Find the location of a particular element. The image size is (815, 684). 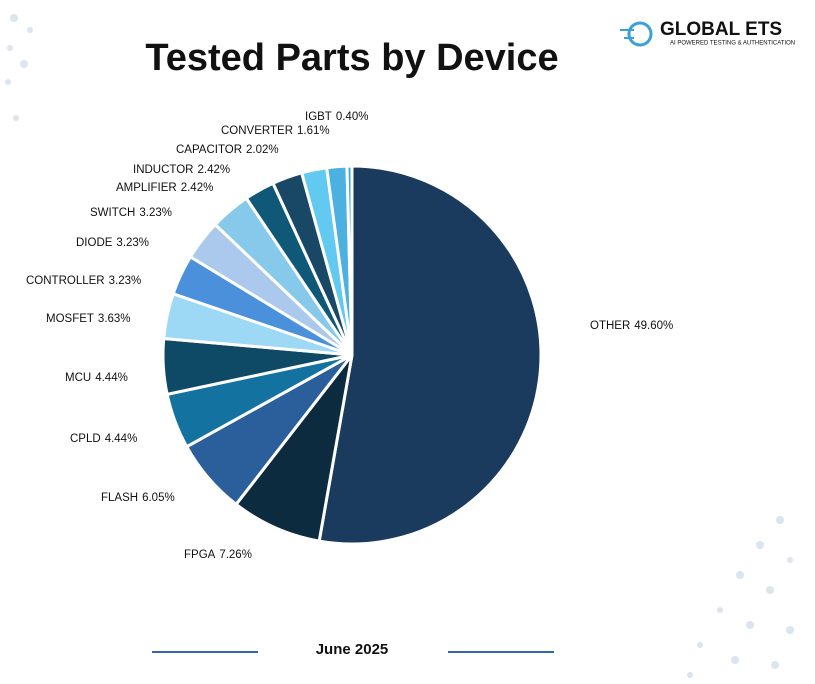

slice-category: INDUCTOR is located at coordinates (163, 170).